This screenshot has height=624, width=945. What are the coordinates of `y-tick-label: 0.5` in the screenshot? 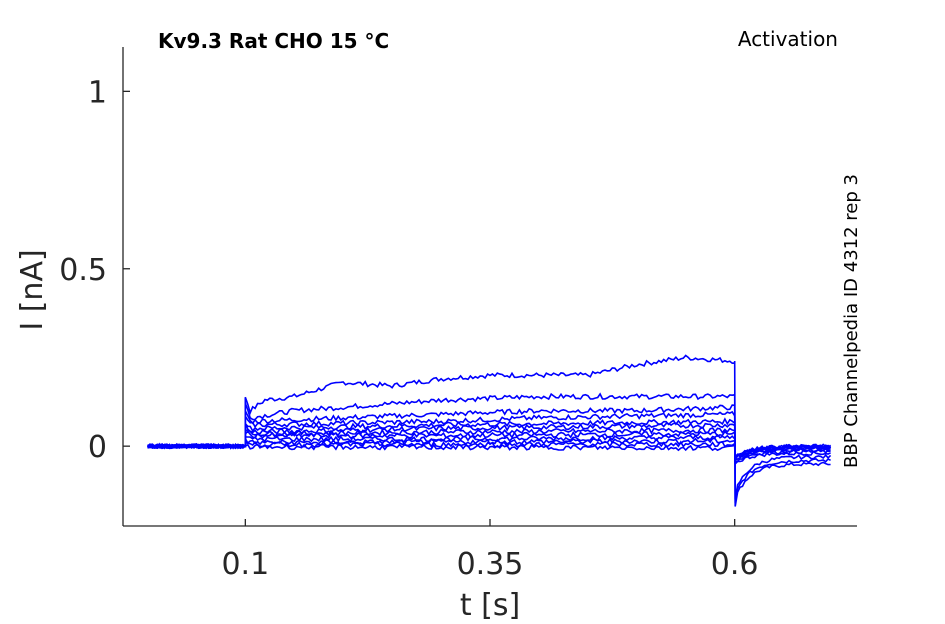 It's located at (83, 270).